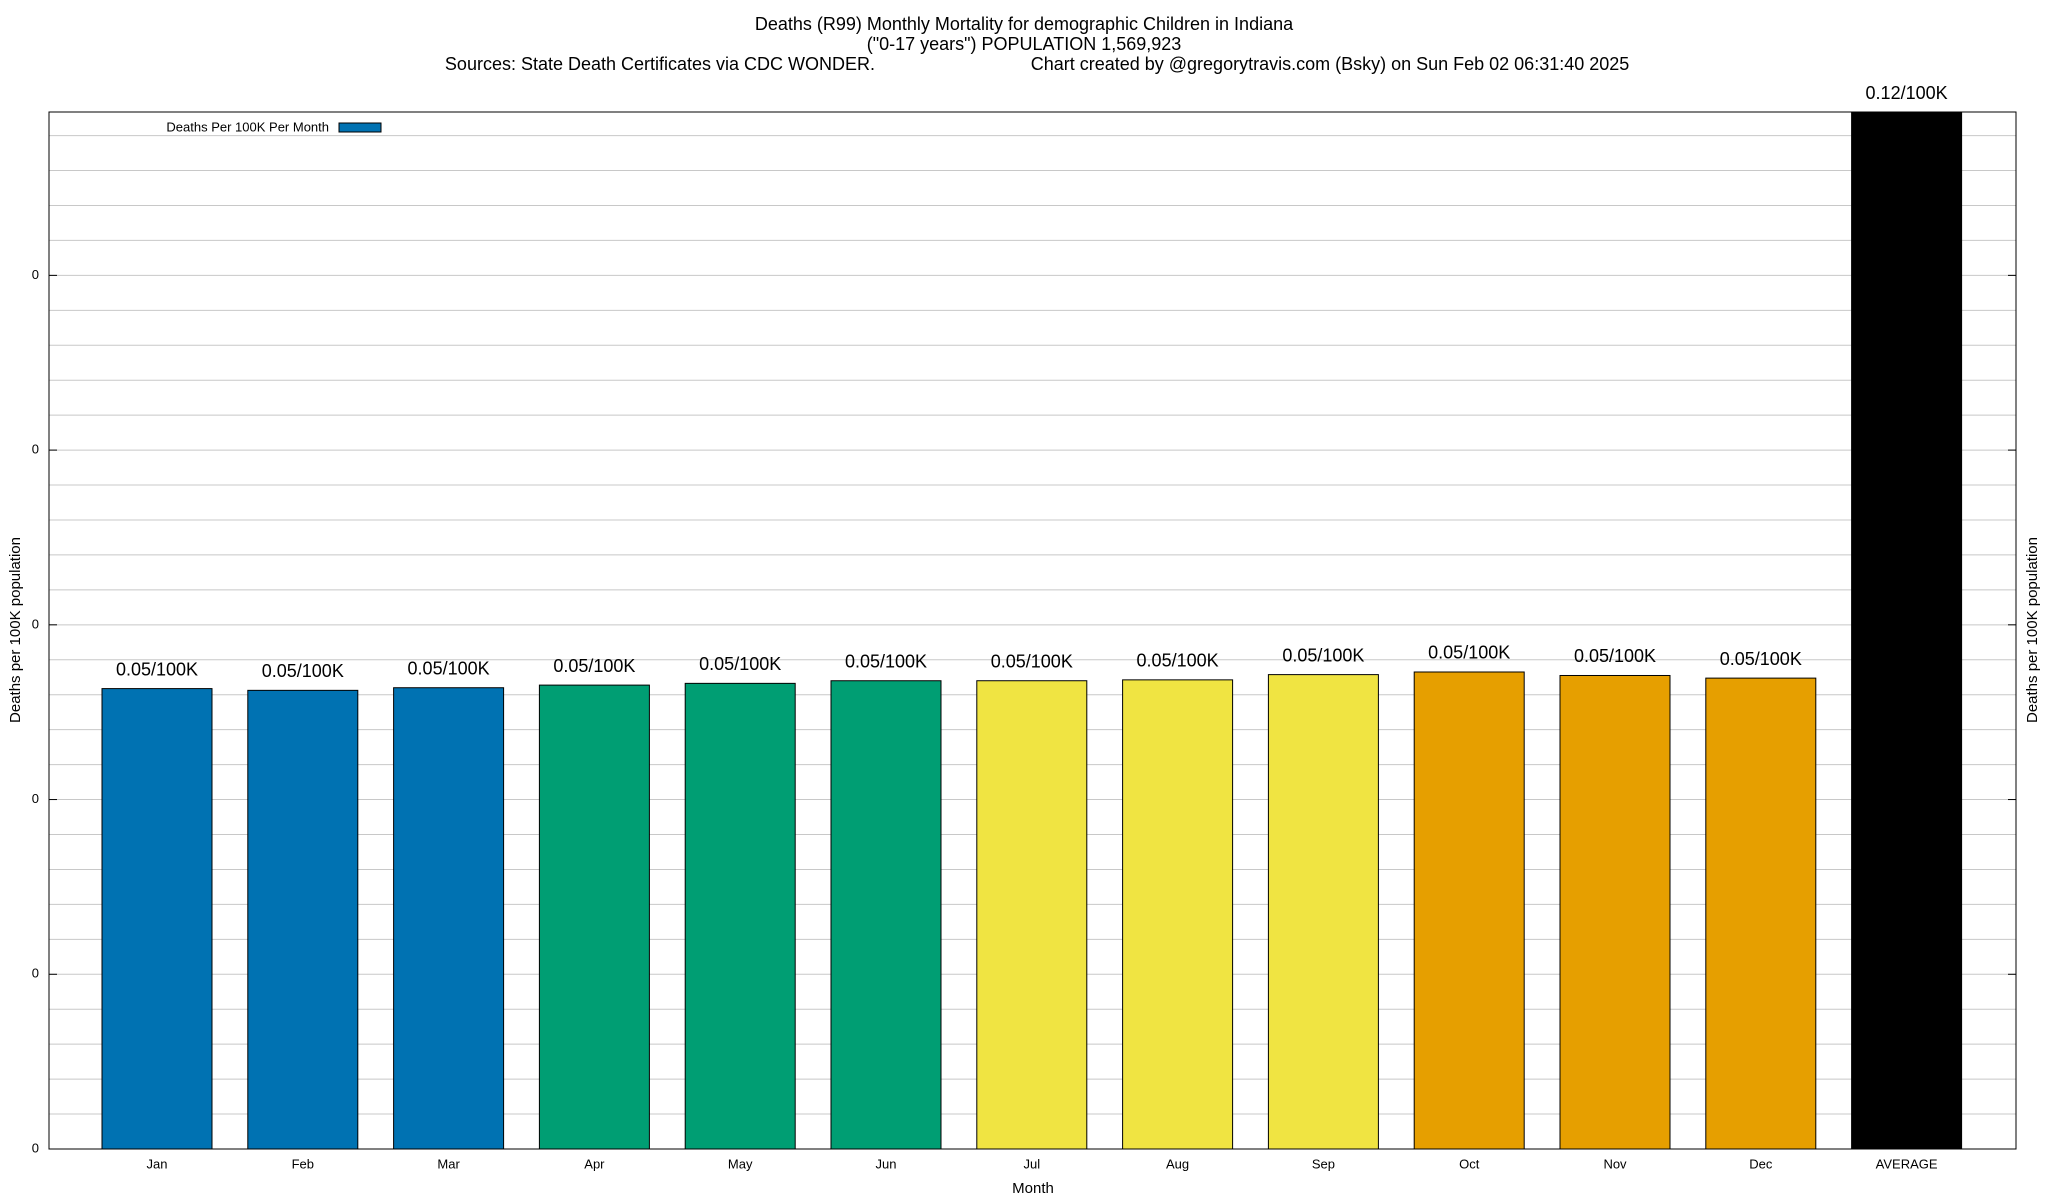 This screenshot has width=2048, height=1200. Describe the element at coordinates (1907, 1163) in the screenshot. I see `x-tick-label: AVERAGE` at that location.